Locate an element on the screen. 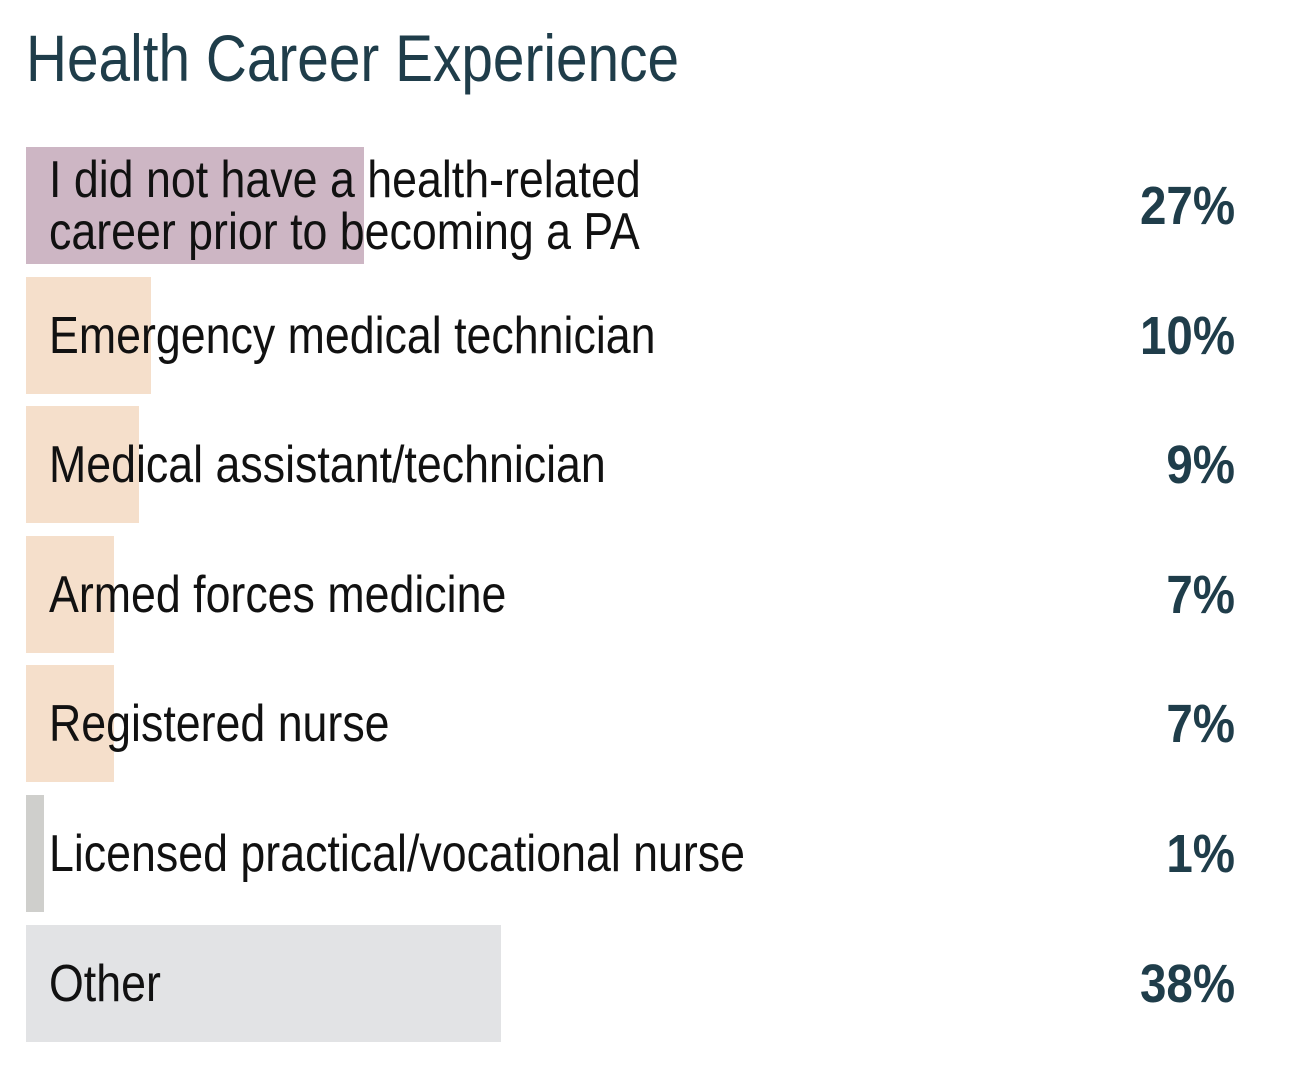 The height and width of the screenshot is (1083, 1291). category-label: Other is located at coordinates (105, 983).